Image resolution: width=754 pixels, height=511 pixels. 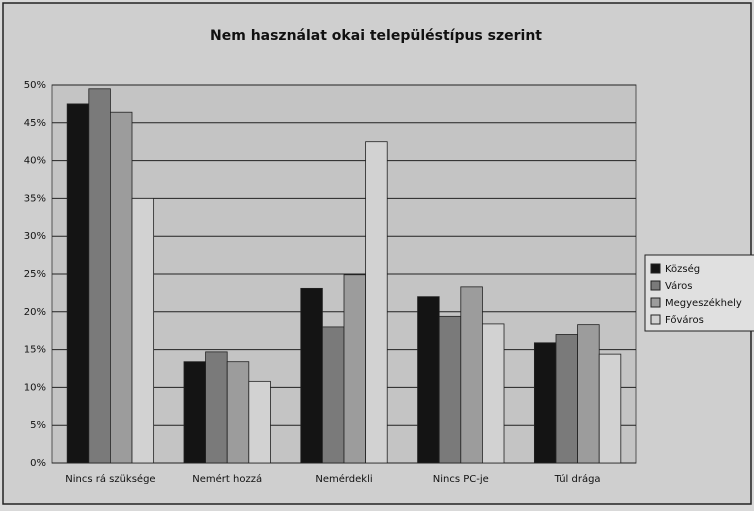 What do you see at coordinates (684, 320) in the screenshot?
I see `legend-label: Főváros` at bounding box center [684, 320].